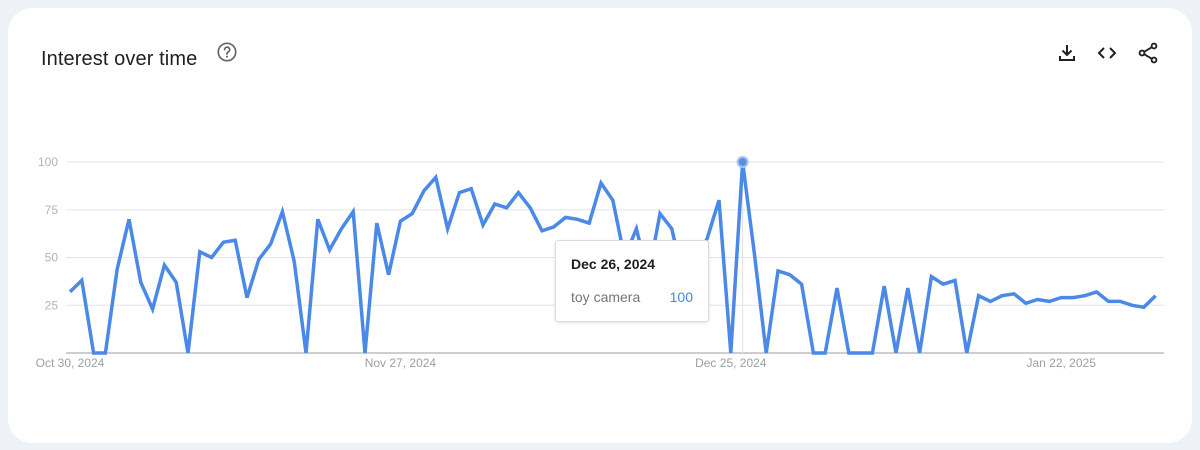 The image size is (1200, 450). I want to click on tooltip-value: 100, so click(681, 297).